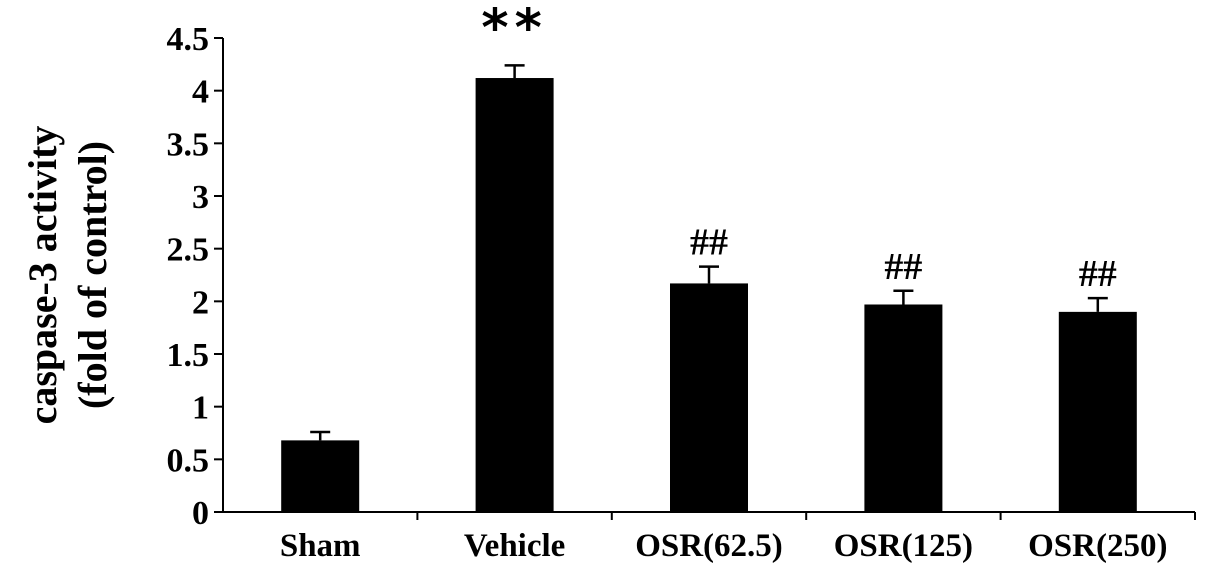 The width and height of the screenshot is (1205, 580). What do you see at coordinates (709, 546) in the screenshot?
I see `x-tick-label: OSR(62.5)` at bounding box center [709, 546].